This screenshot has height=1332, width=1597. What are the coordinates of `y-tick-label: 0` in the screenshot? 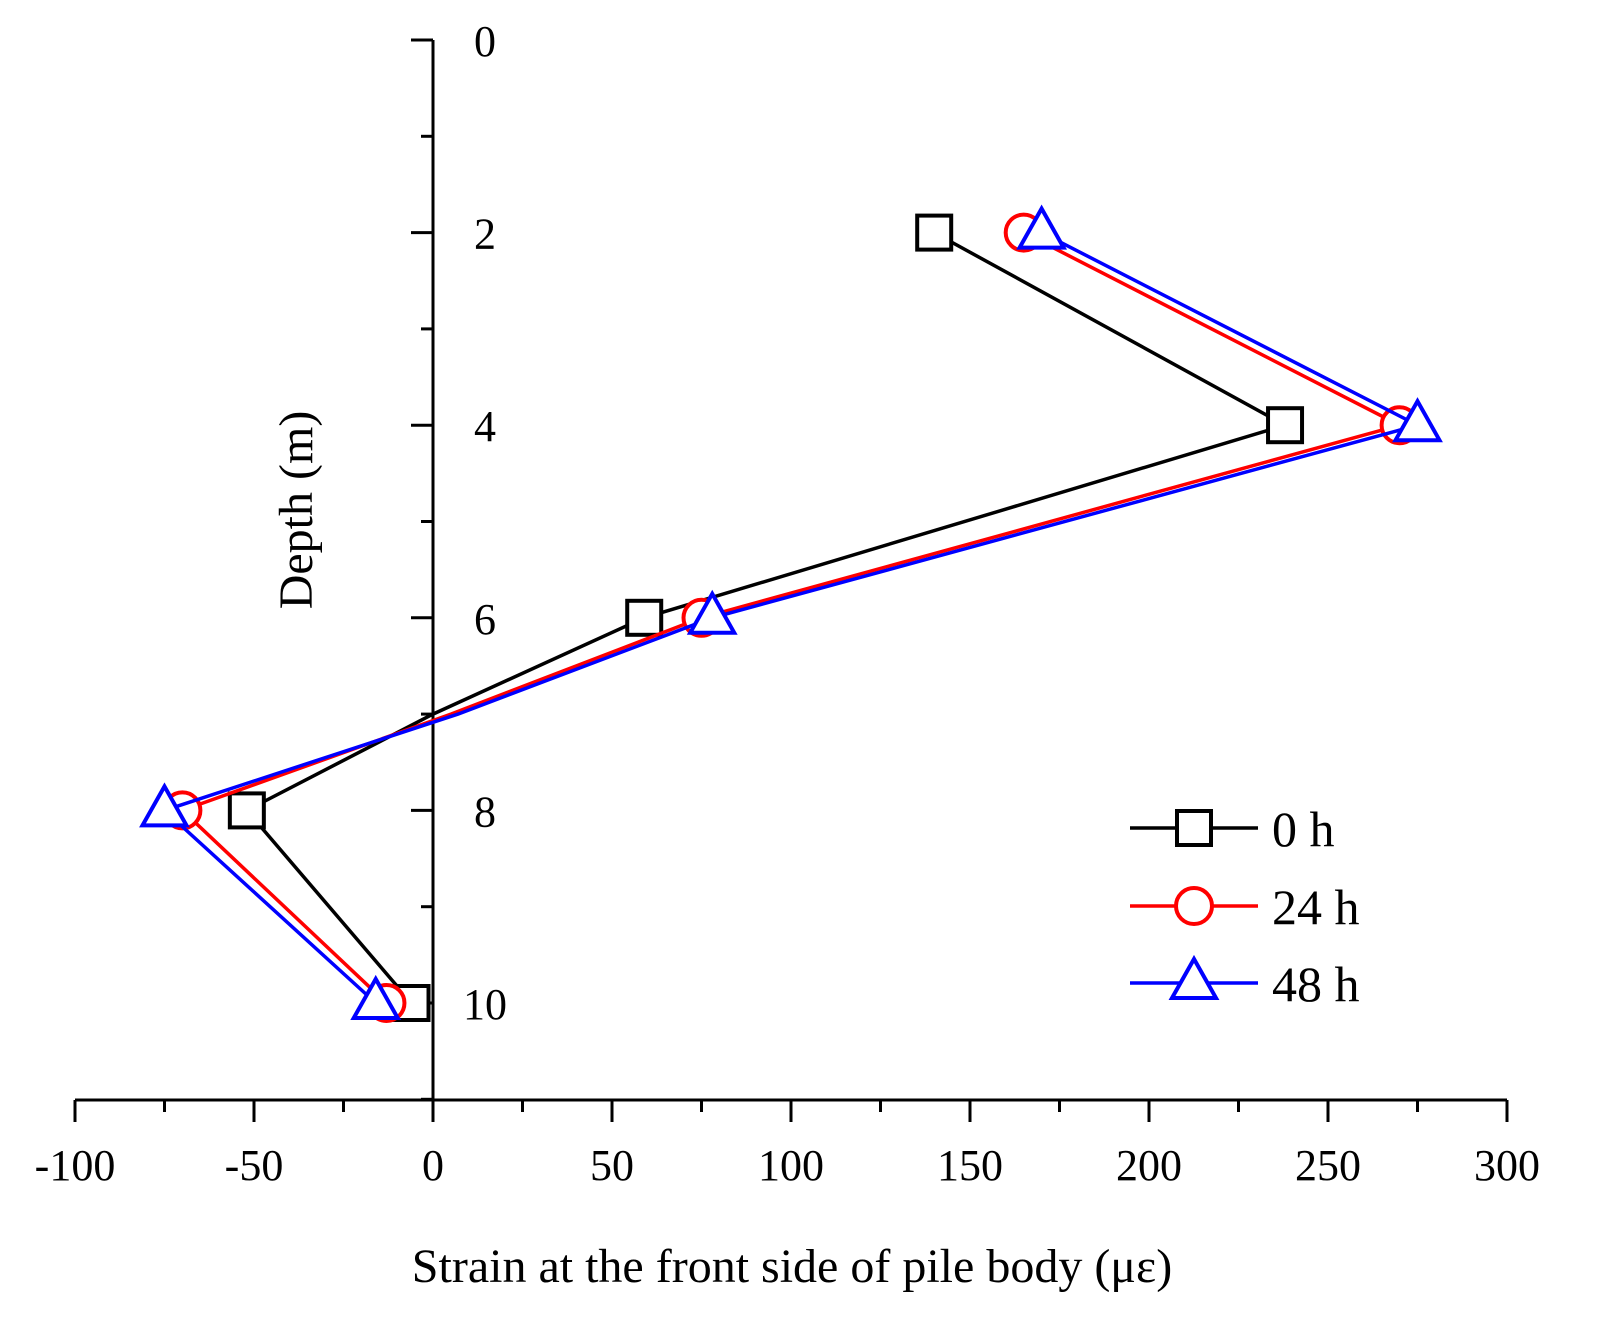 It's located at (485, 41).